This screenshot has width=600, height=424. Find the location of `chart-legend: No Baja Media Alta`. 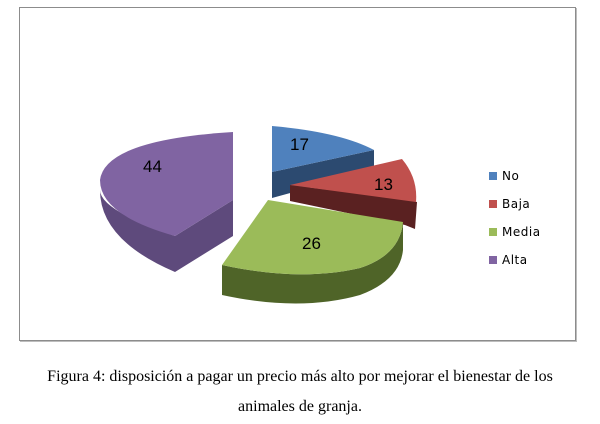

chart-legend: No Baja Media Alta is located at coordinates (515, 218).